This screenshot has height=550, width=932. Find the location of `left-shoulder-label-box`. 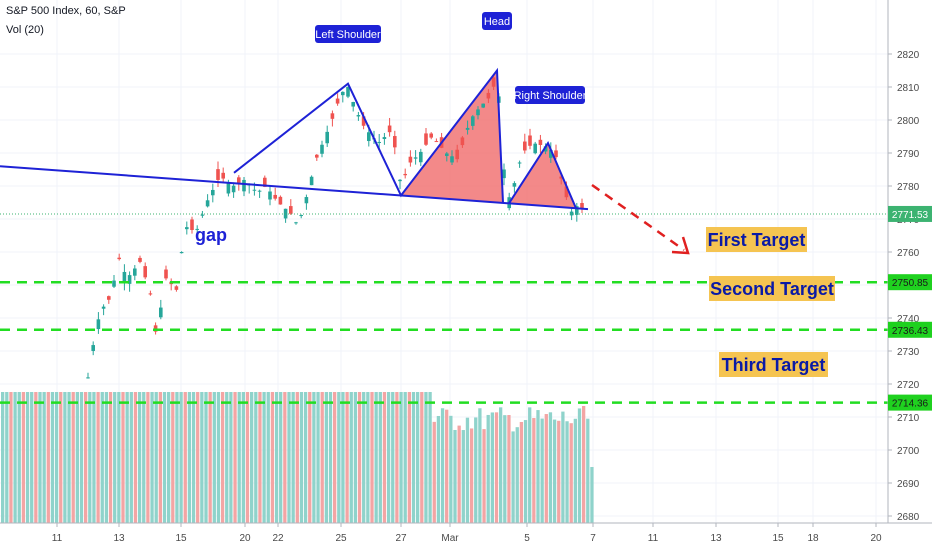

left-shoulder-label-box is located at coordinates (348, 34).